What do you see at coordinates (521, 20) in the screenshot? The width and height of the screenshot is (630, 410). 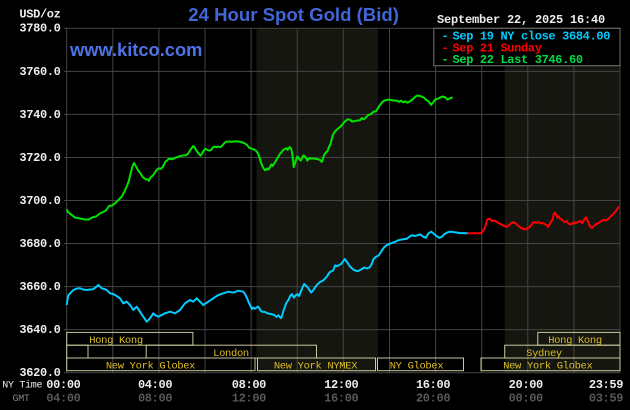 I see `svg-text: September 22, 2025 16:40` at bounding box center [521, 20].